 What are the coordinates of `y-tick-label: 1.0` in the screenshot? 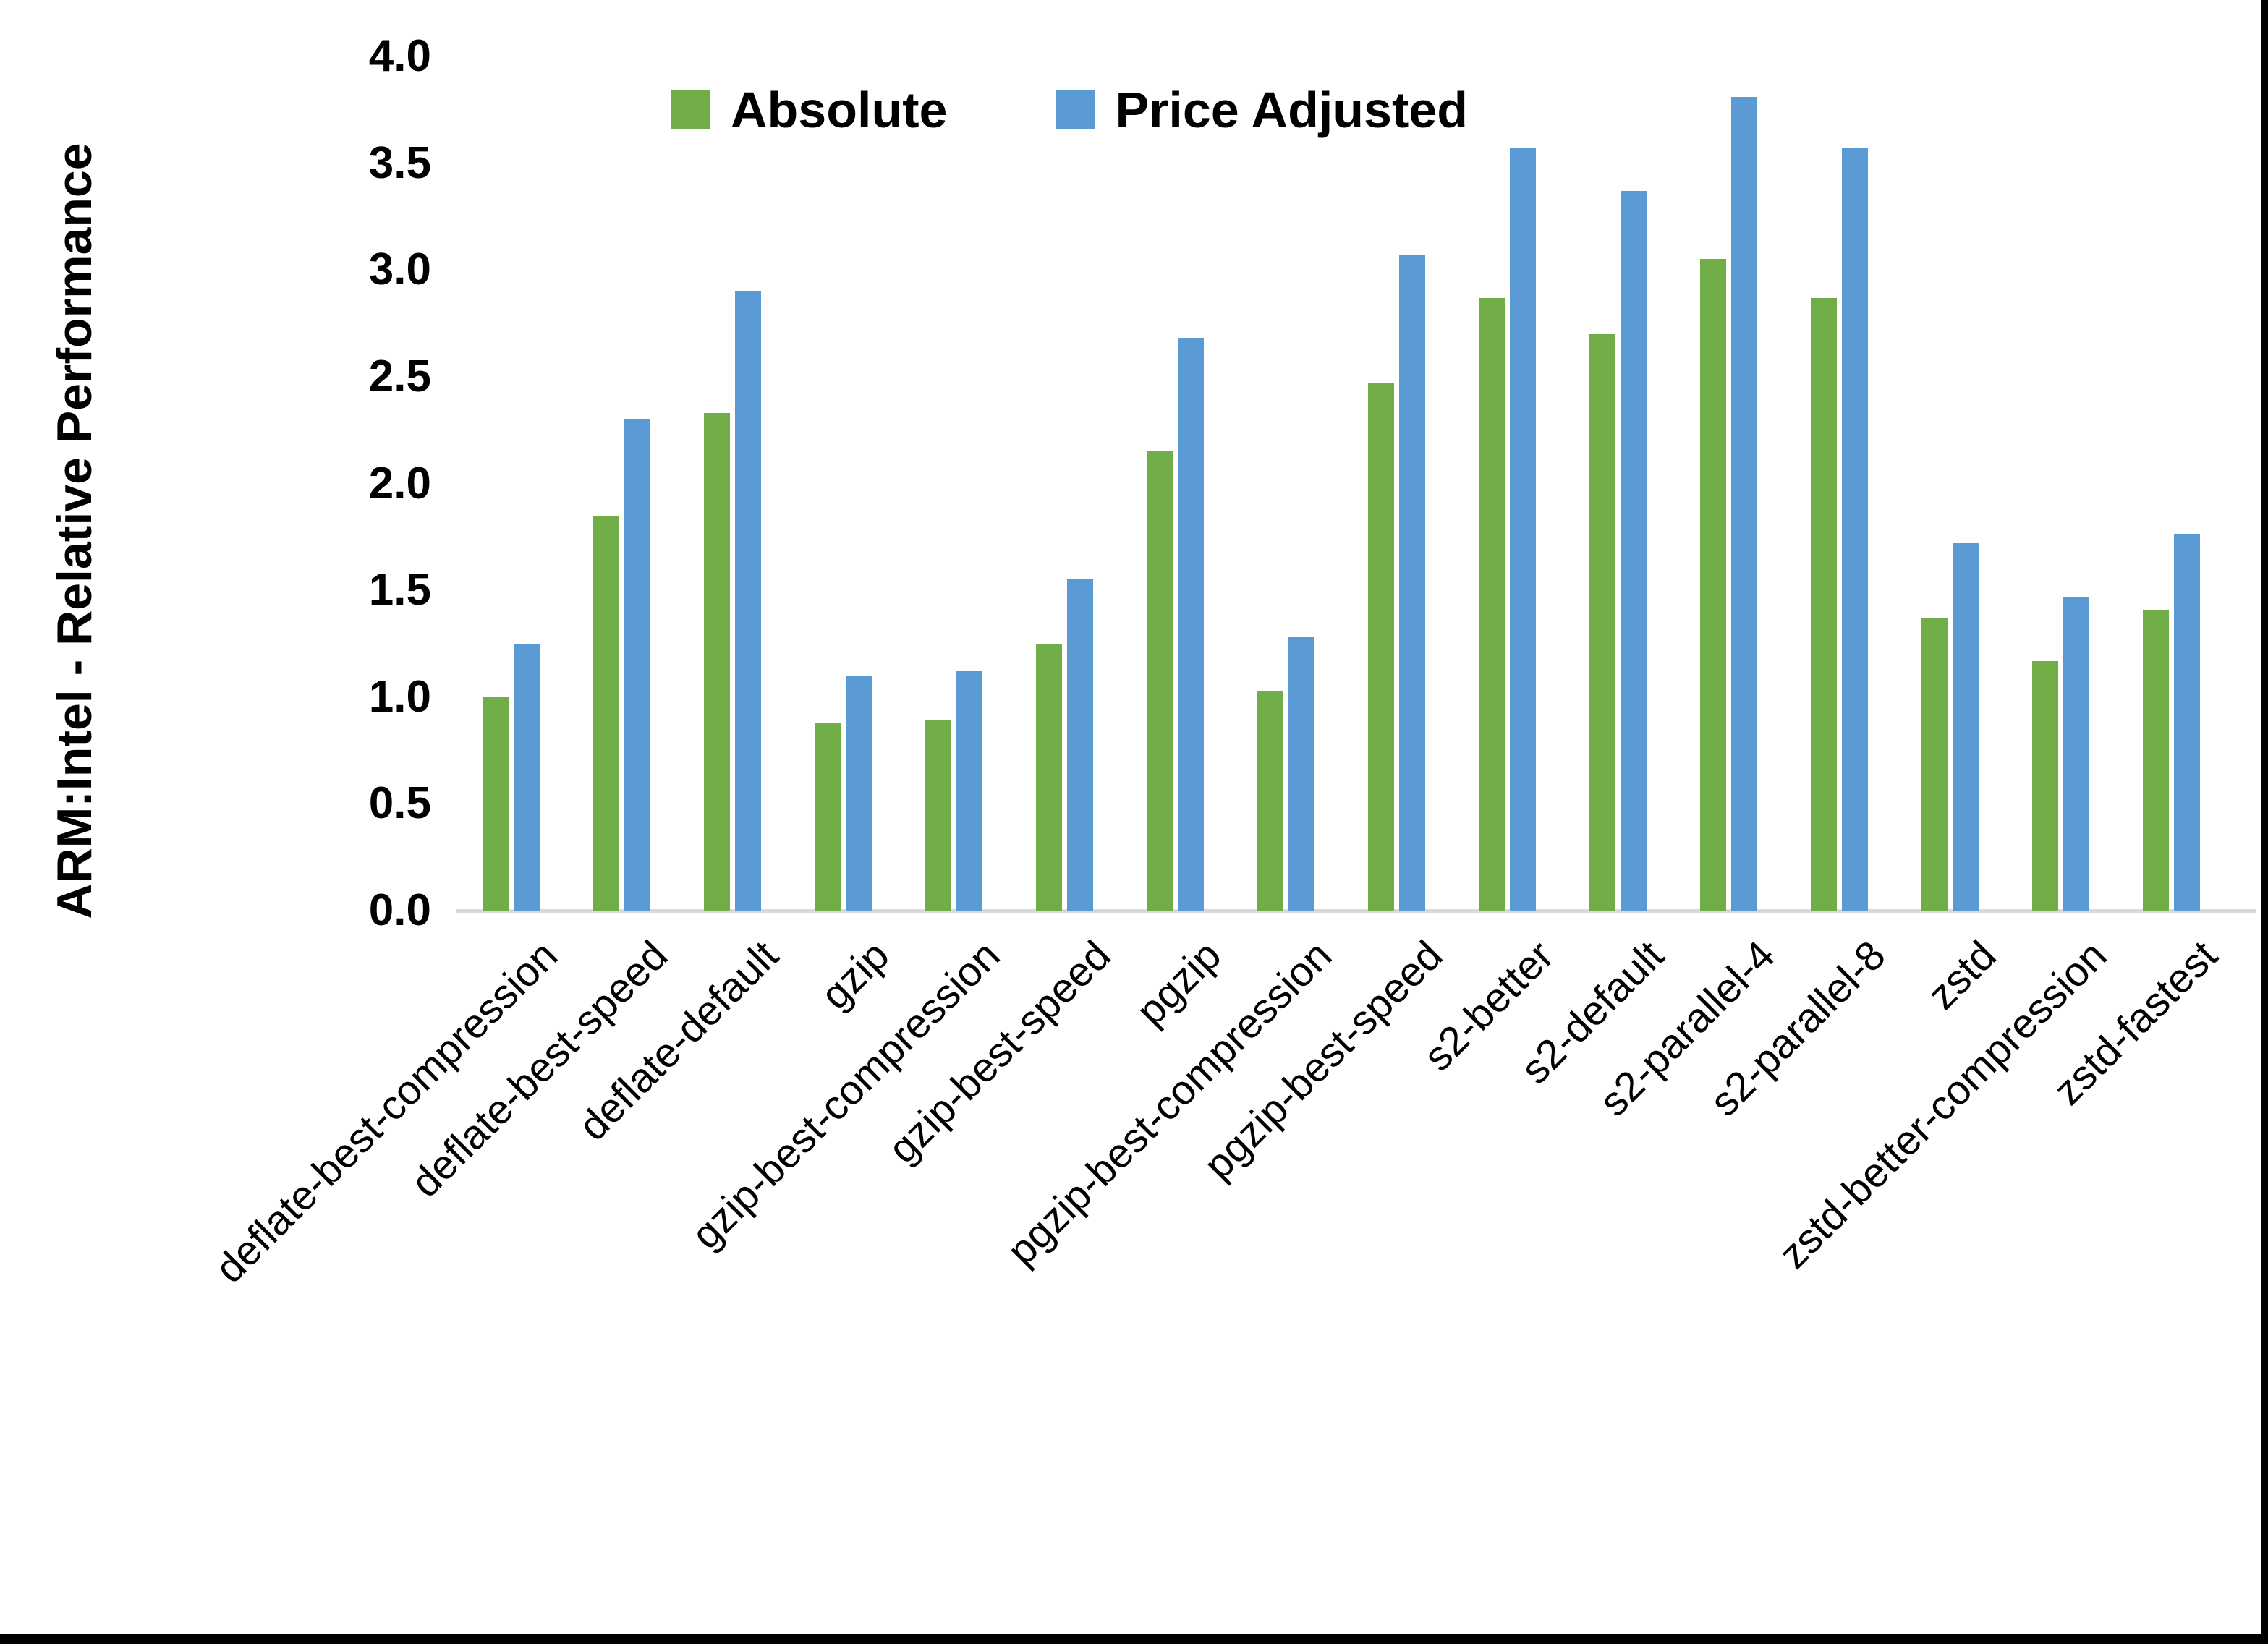 It's located at (399, 696).